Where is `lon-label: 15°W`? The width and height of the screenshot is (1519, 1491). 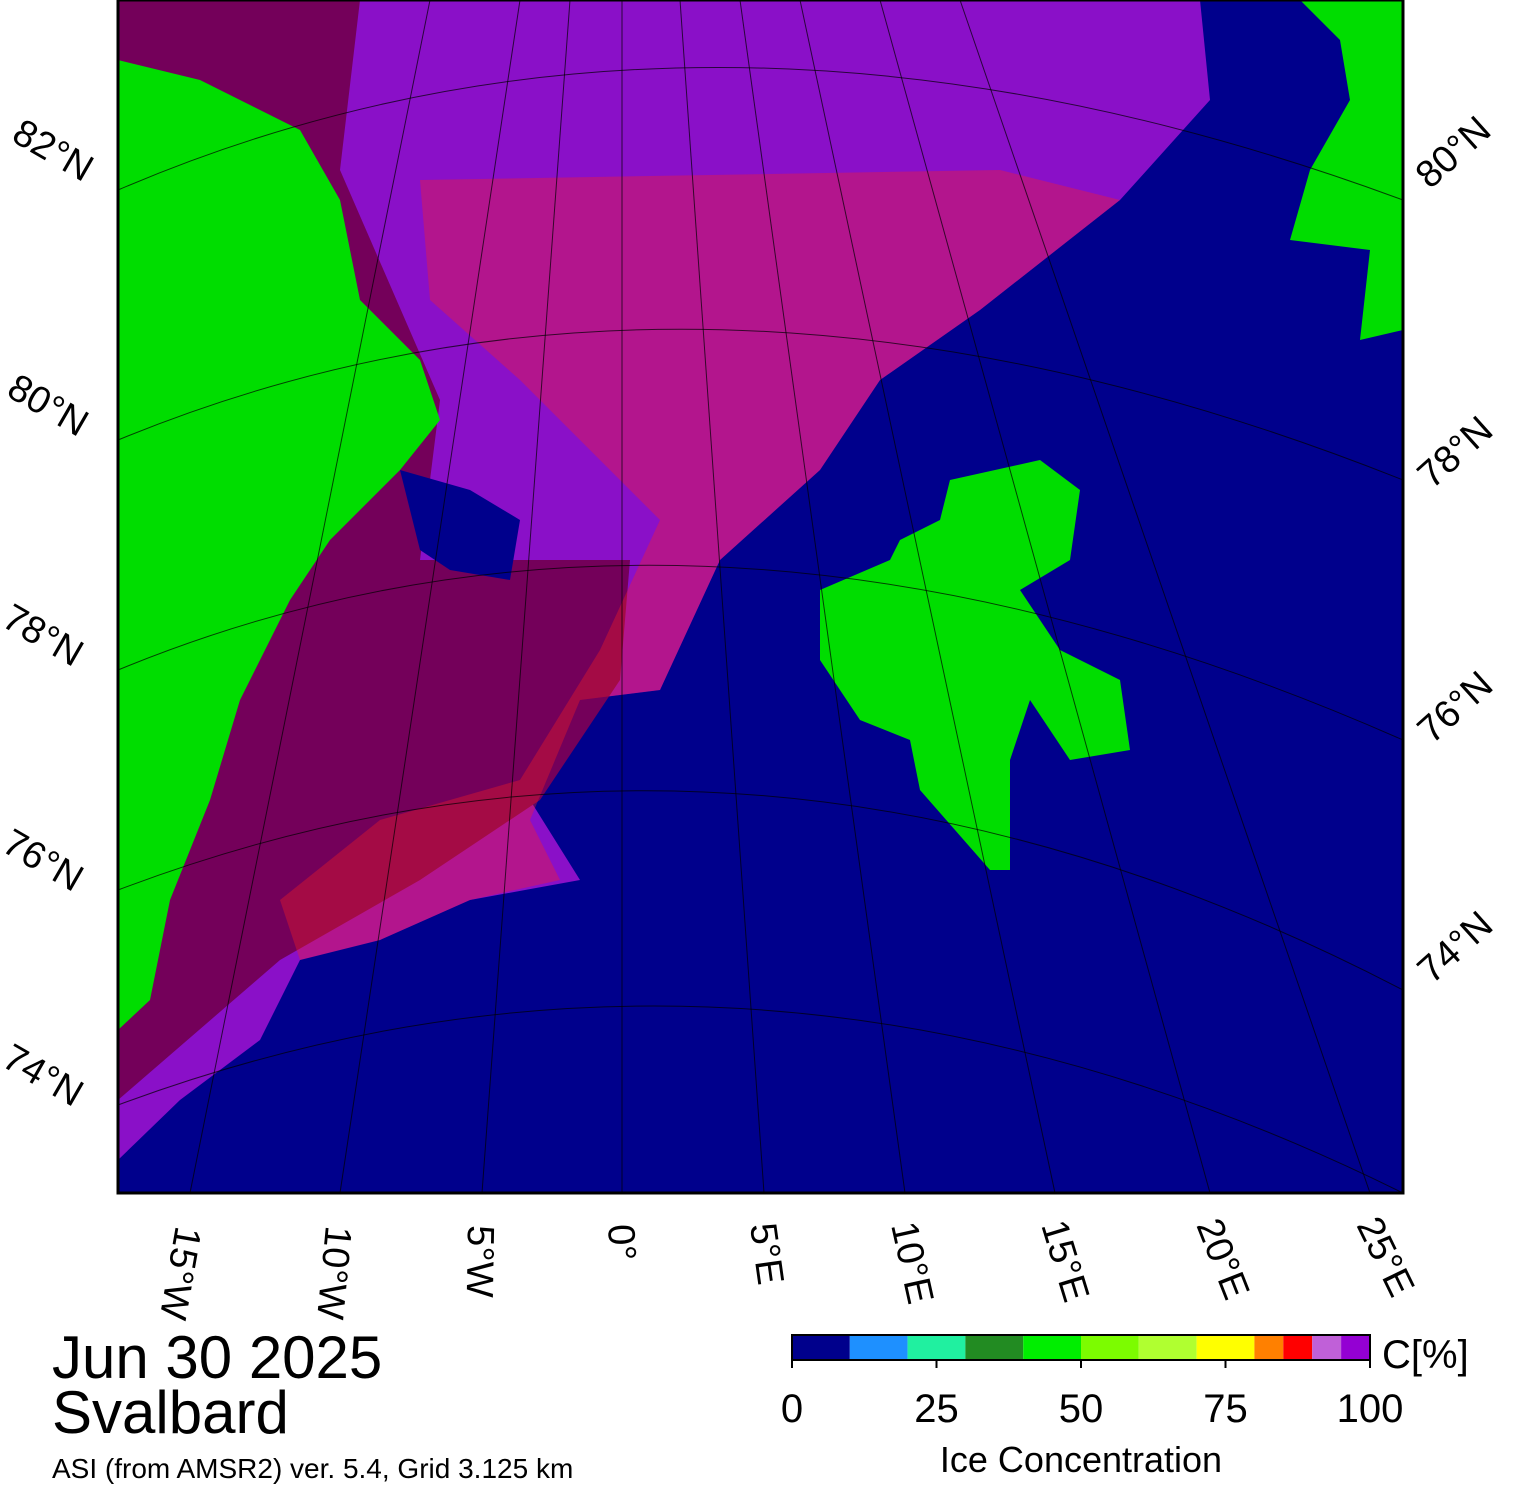
lon-label: 15°W is located at coordinates (180, 1272).